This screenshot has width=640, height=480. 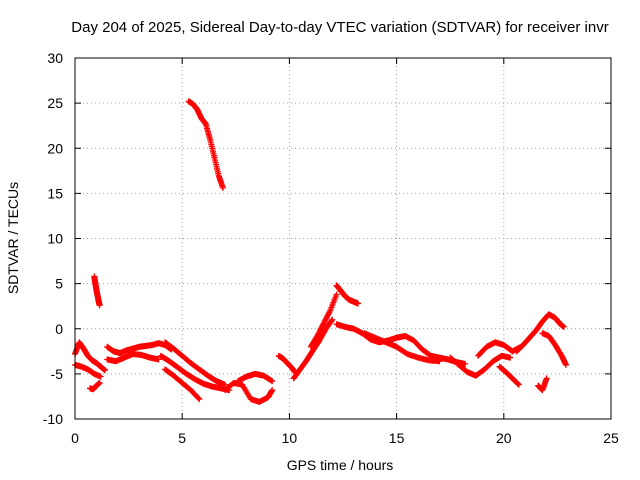 I want to click on y-tick-label: 25, so click(x=55, y=103).